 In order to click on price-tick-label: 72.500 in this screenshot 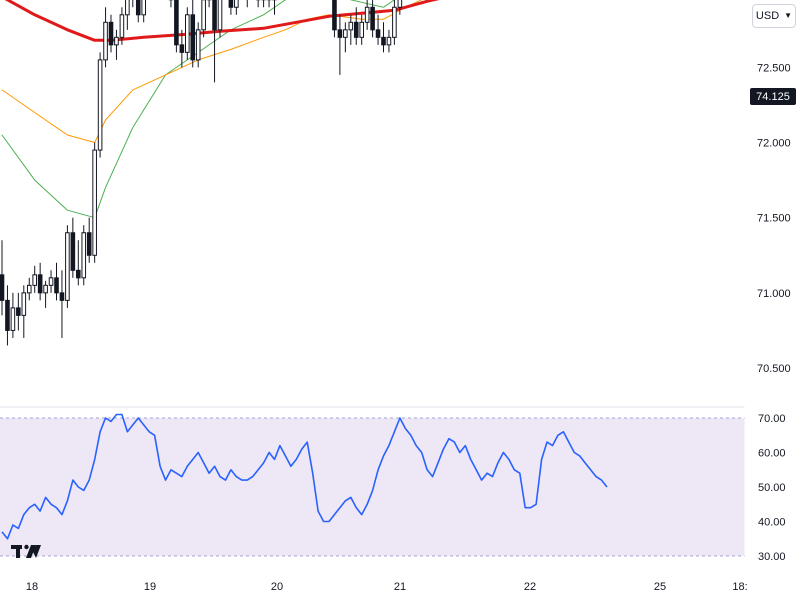, I will do `click(774, 68)`.